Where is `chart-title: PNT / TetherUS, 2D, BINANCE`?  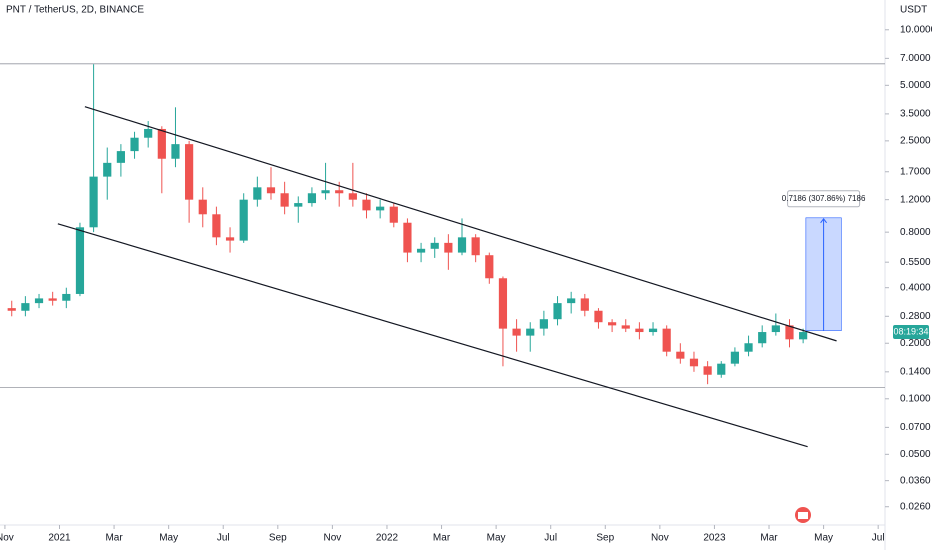
chart-title: PNT / TetherUS, 2D, BINANCE is located at coordinates (75, 10).